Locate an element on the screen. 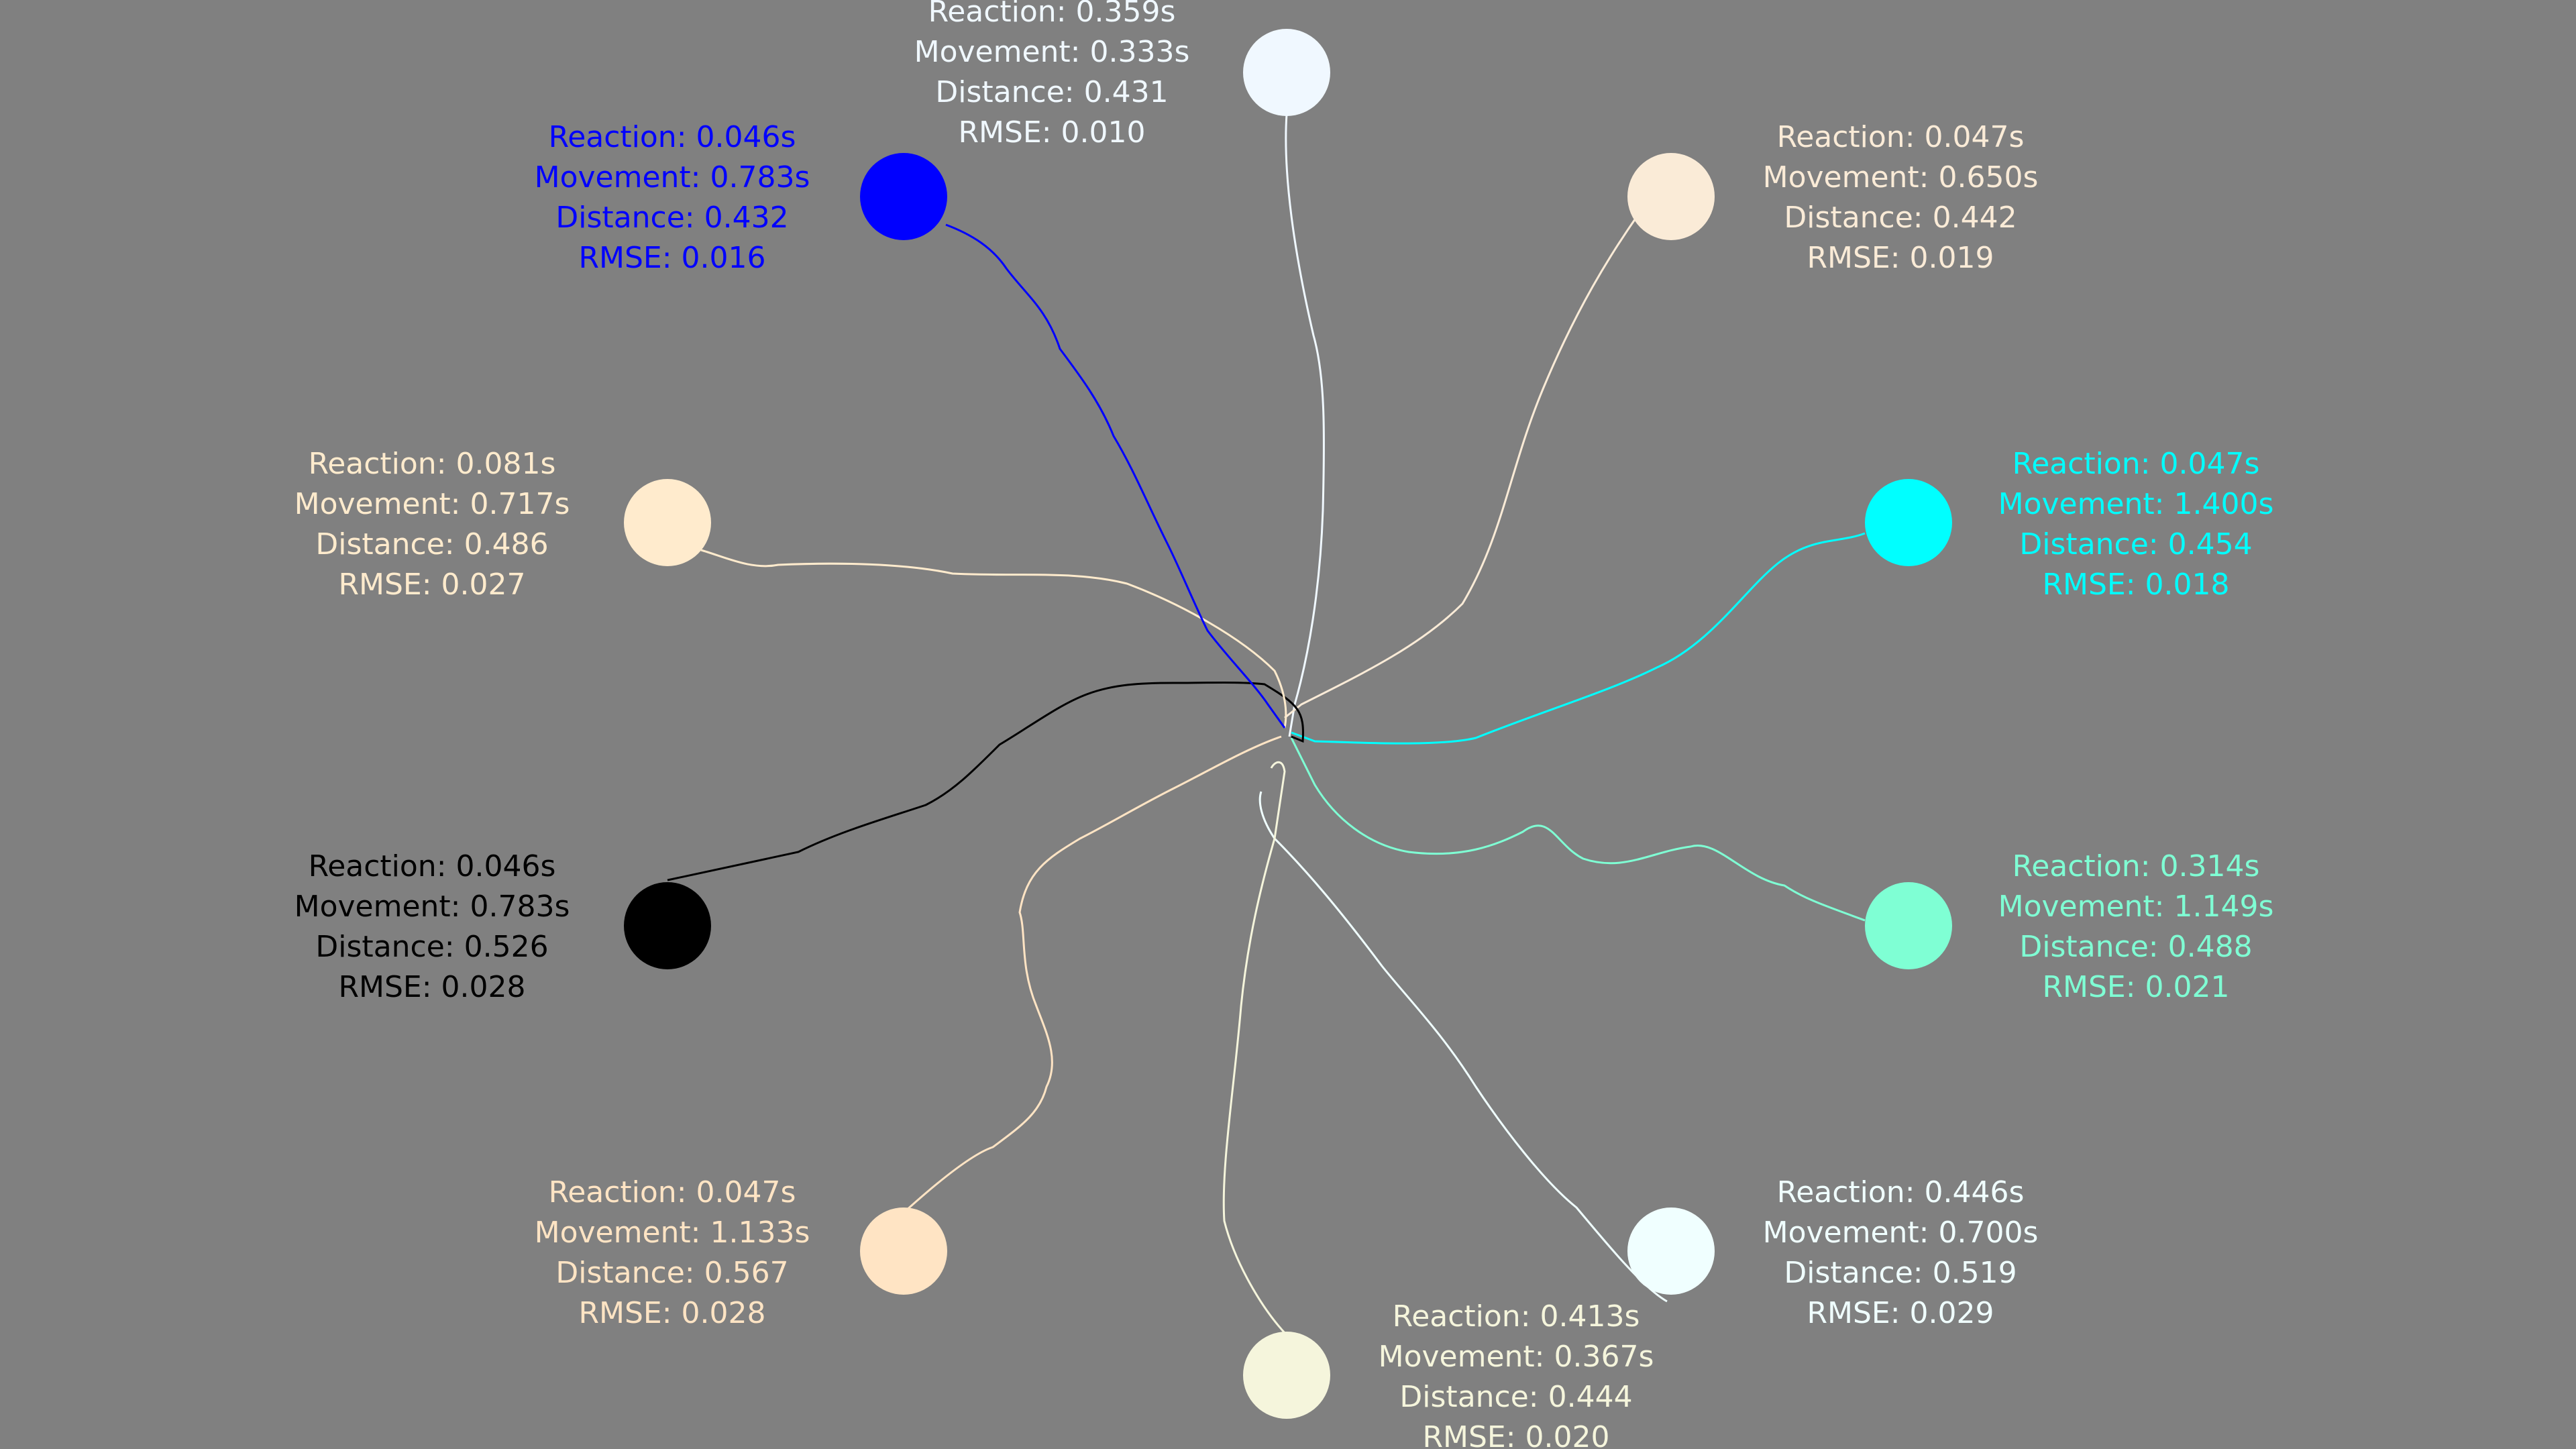 The width and height of the screenshot is (2576, 1449). distance: Distance: 0.442 is located at coordinates (1900, 218).